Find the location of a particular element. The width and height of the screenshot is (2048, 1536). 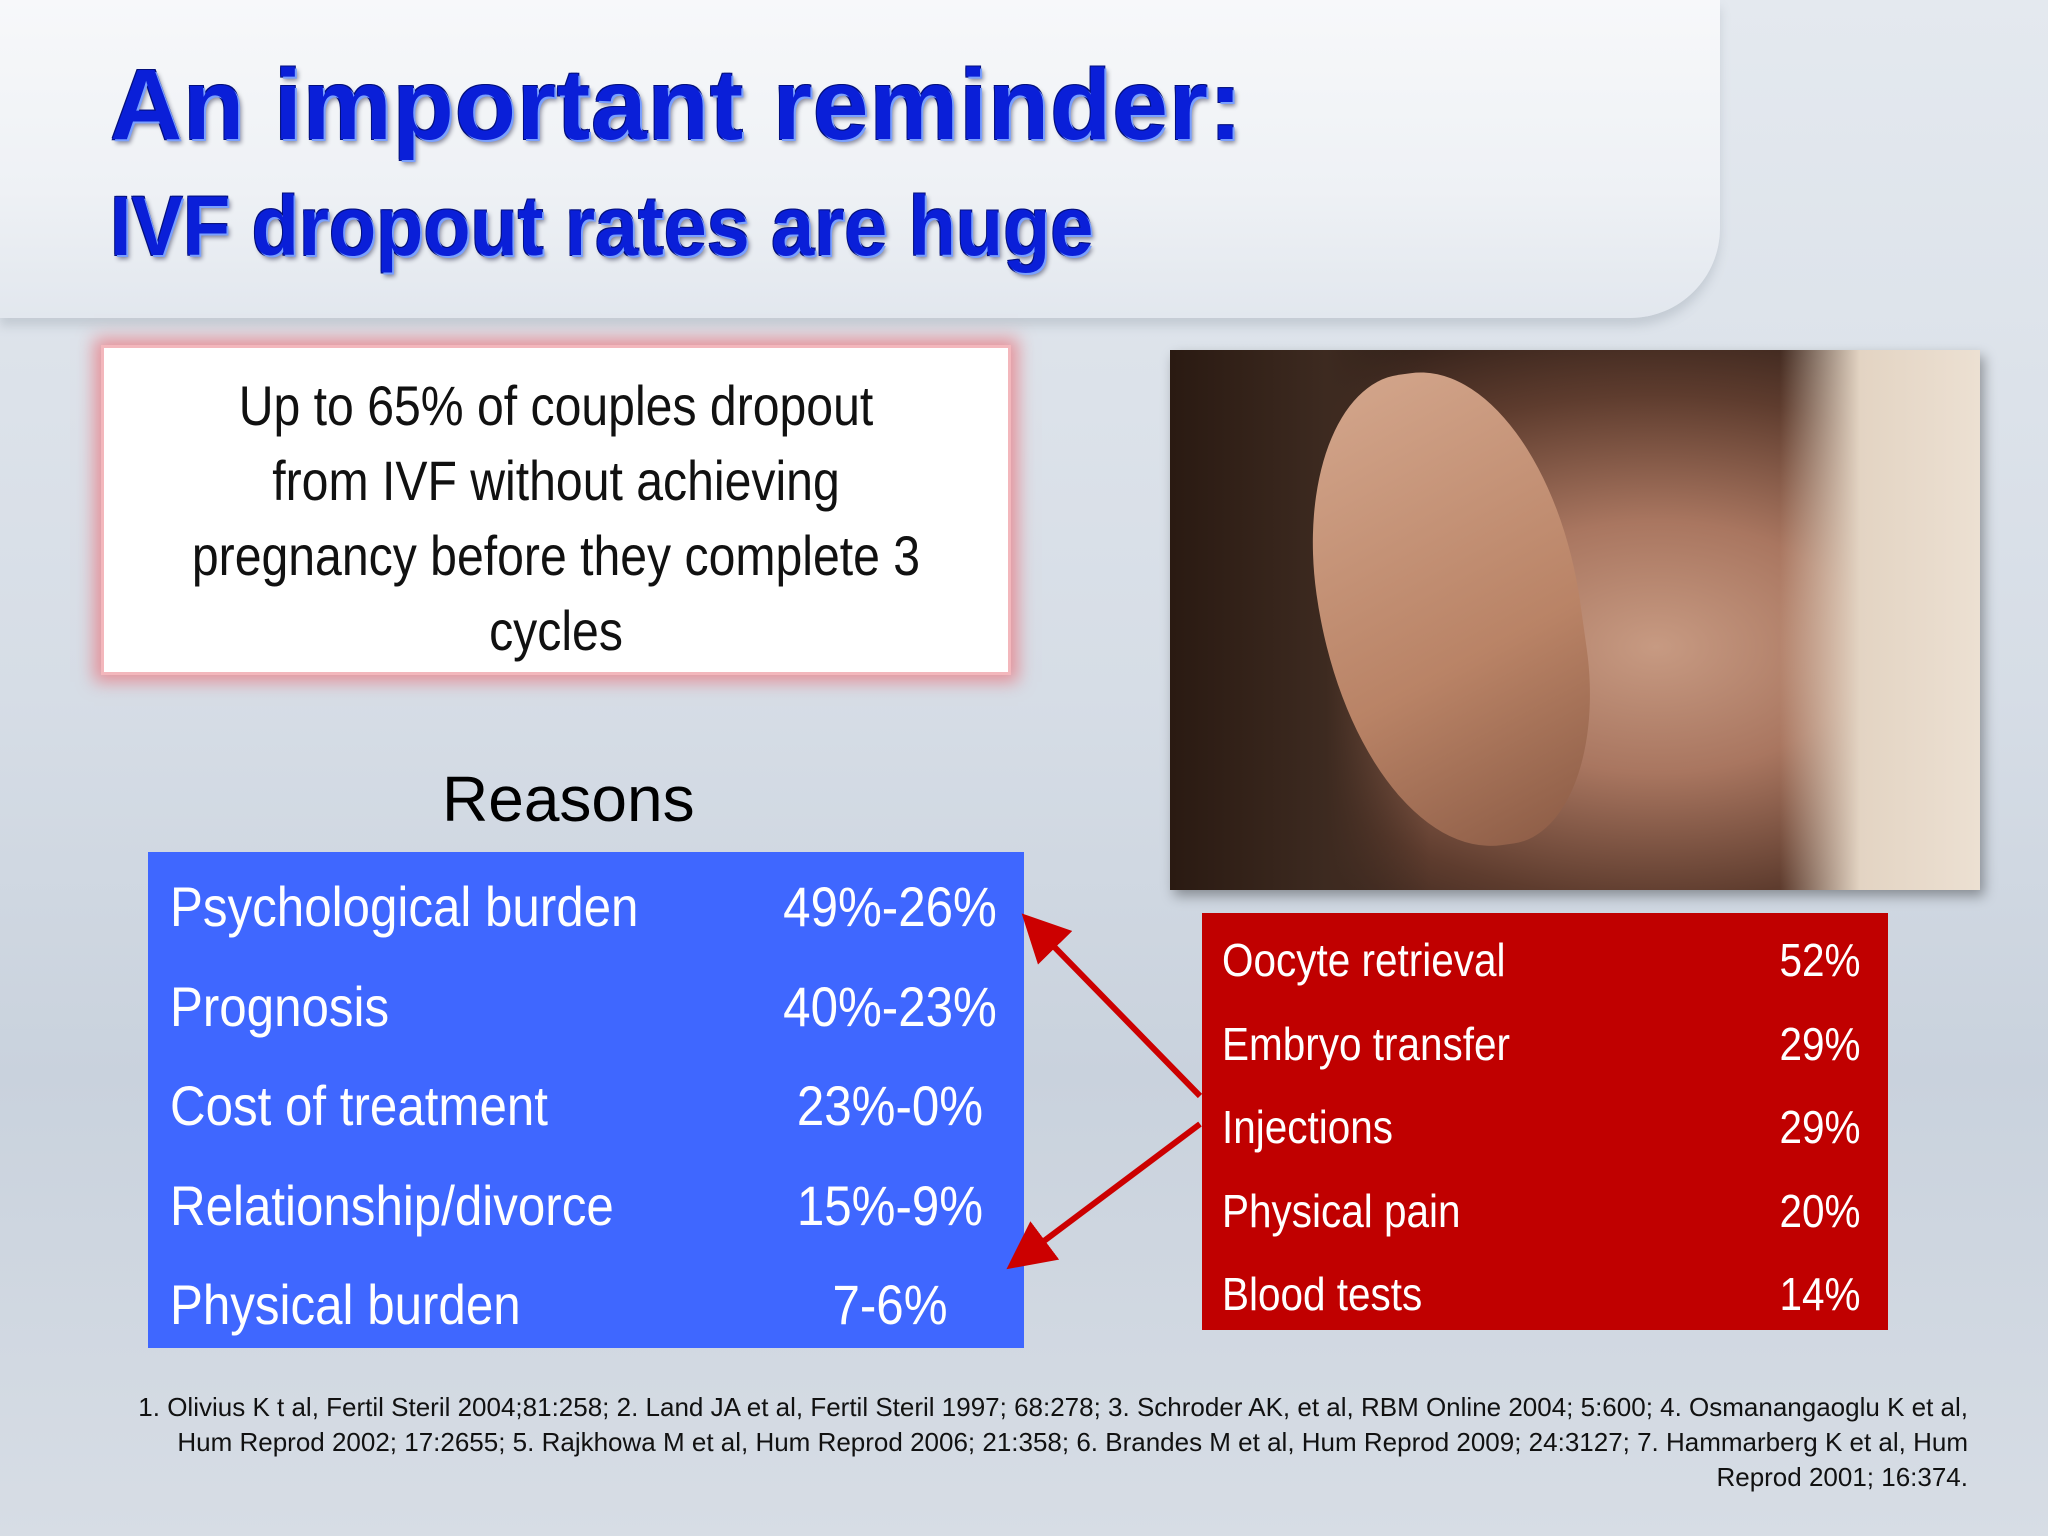

physical-row: Injections 29% is located at coordinates (1555, 1136).